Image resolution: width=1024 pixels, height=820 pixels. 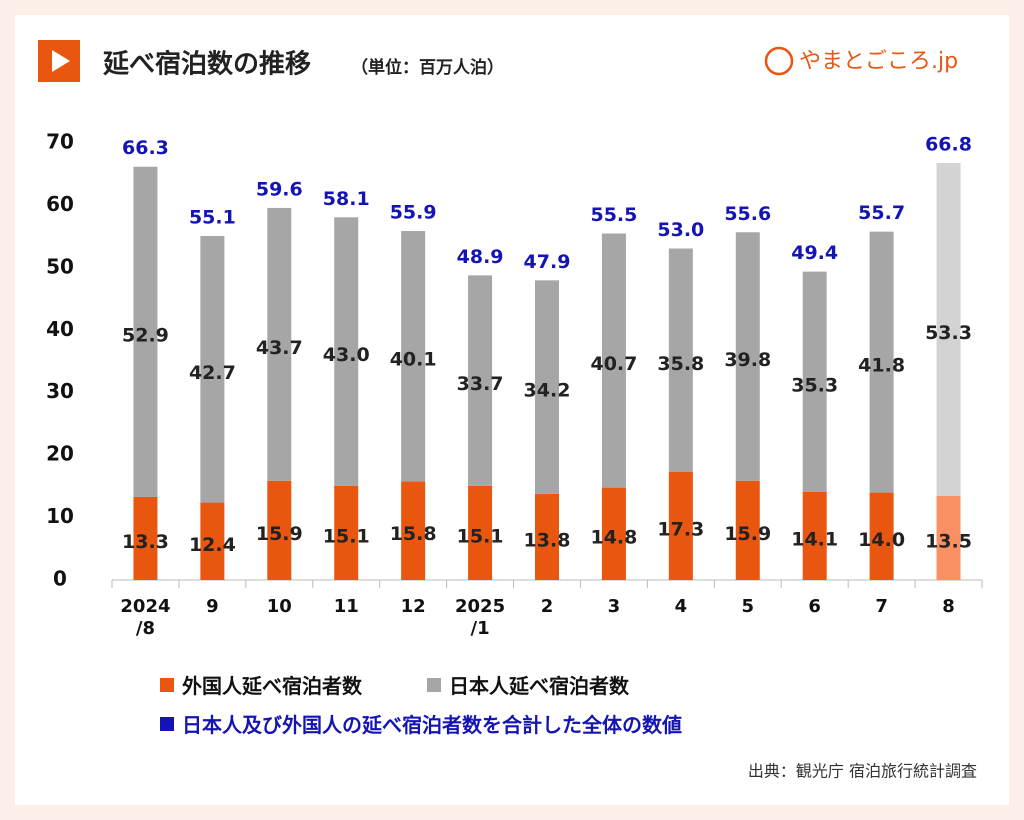 I want to click on legend-label: 日本人延べ宿泊者数, so click(x=539, y=686).